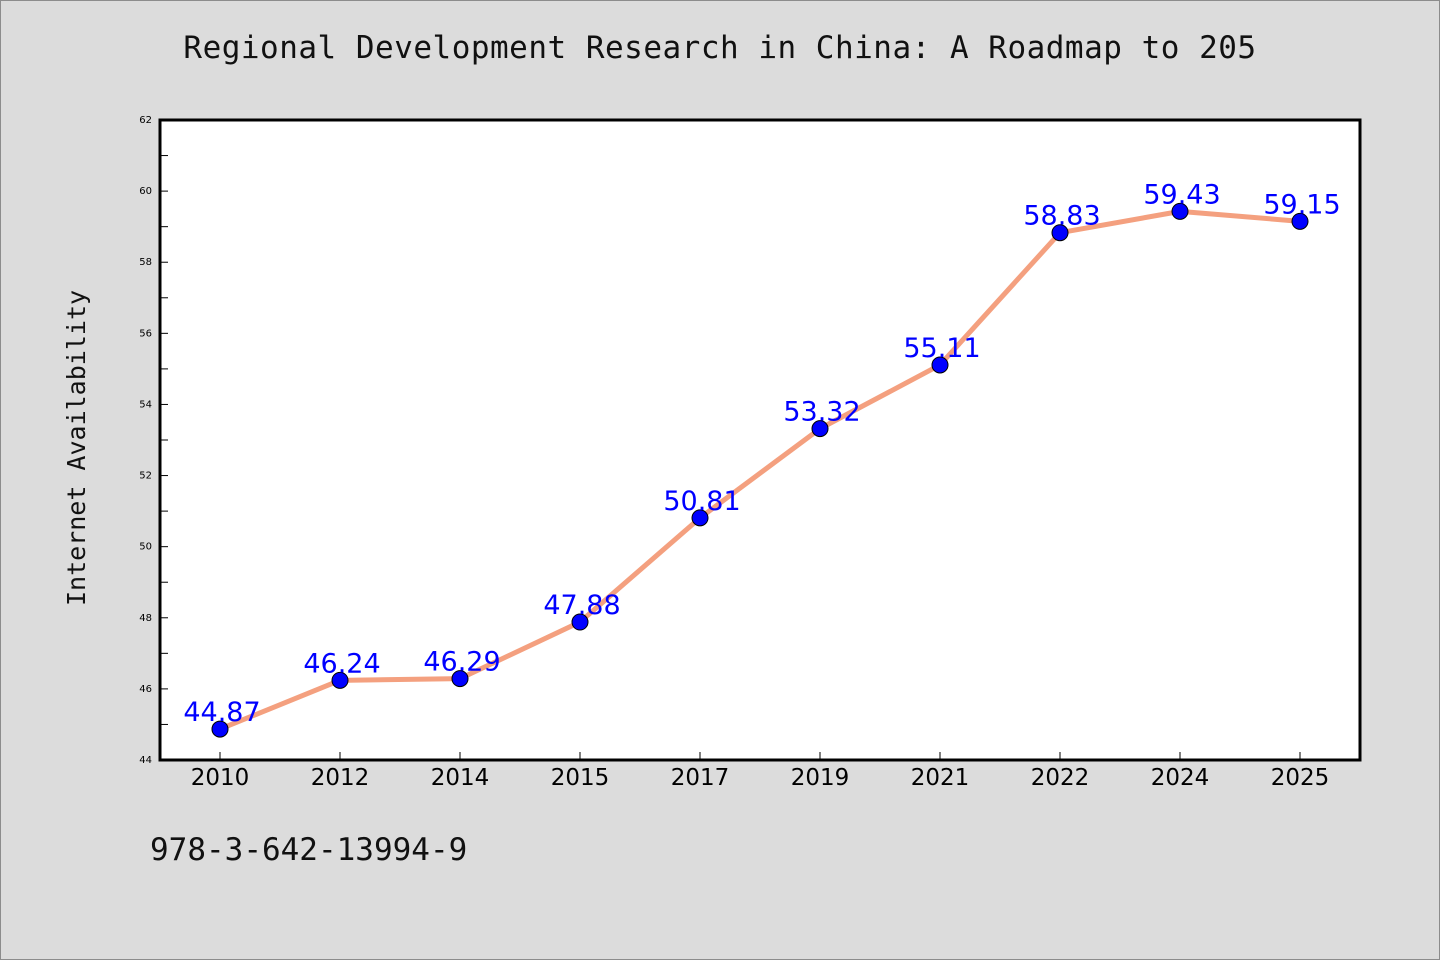 The image size is (1440, 960). What do you see at coordinates (1300, 778) in the screenshot?
I see `x-tick-label: 2025` at bounding box center [1300, 778].